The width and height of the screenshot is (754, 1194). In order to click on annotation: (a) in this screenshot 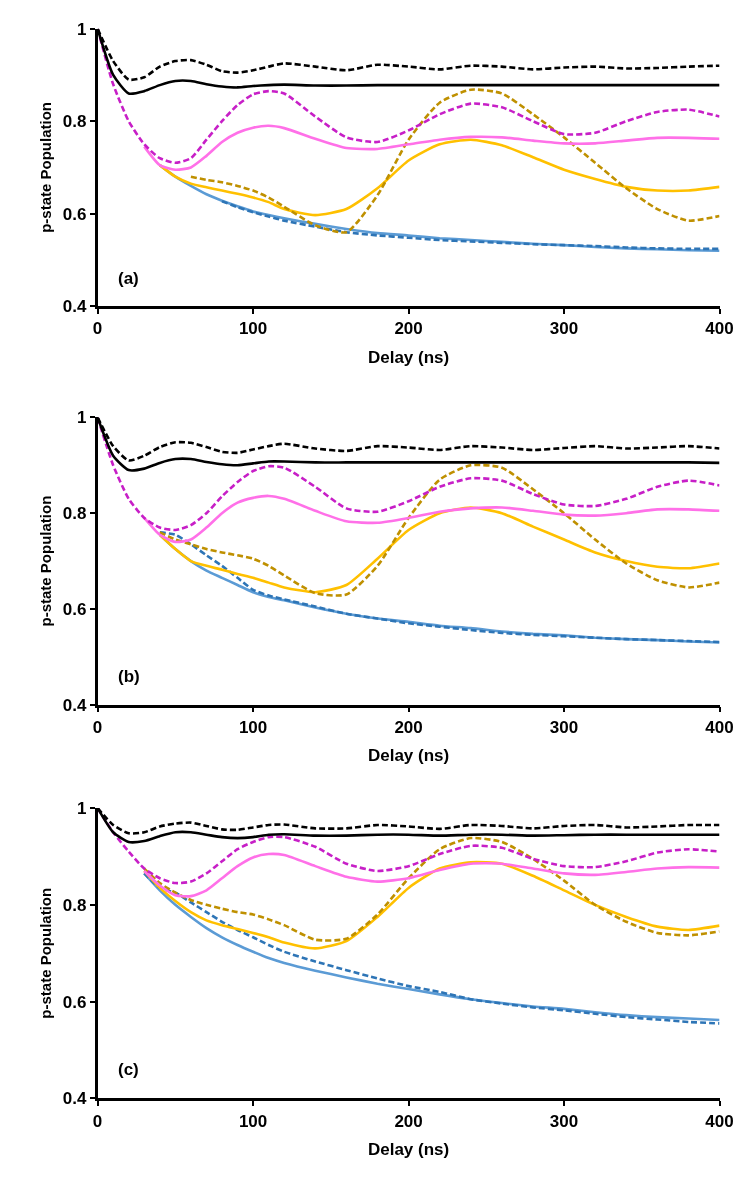, I will do `click(128, 278)`.